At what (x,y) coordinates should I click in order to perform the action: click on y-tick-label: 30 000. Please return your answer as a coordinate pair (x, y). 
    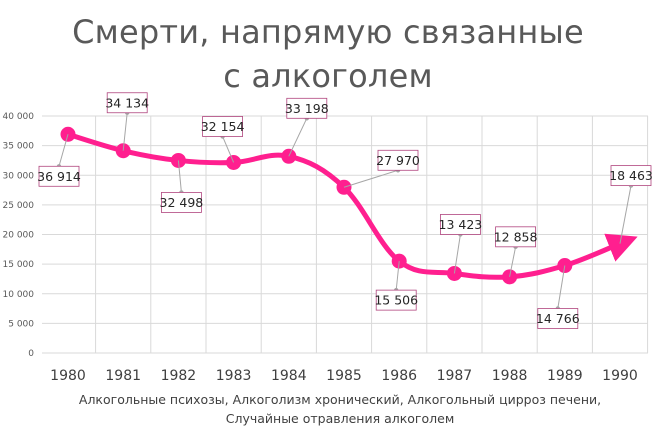
    Looking at the image, I should click on (19, 176).